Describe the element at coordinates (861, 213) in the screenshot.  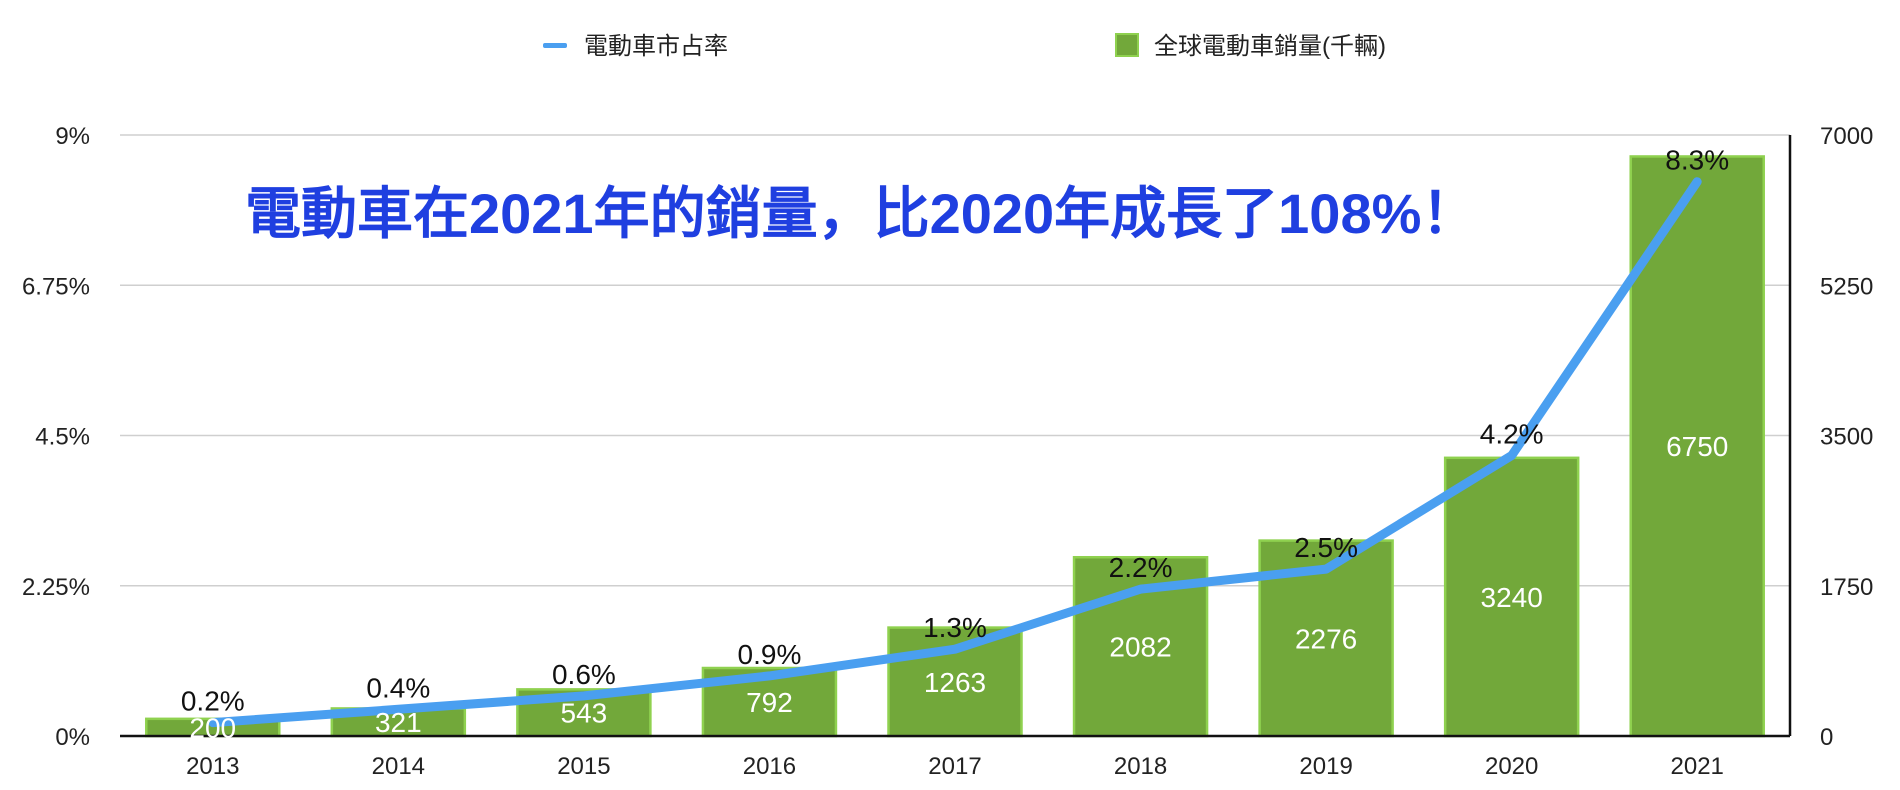
I see `chart-headline: 電動車在2021年的銷量，比2020年成長了108%！` at that location.